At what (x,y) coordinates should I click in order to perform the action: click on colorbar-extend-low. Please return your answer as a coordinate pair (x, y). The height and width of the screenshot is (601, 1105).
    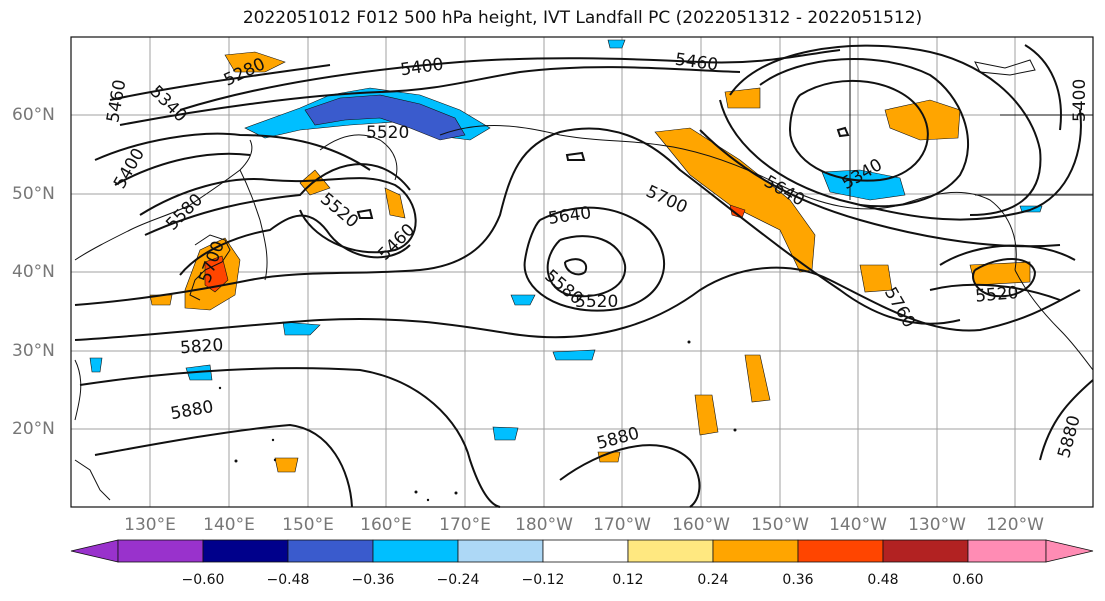
    Looking at the image, I should click on (94, 551).